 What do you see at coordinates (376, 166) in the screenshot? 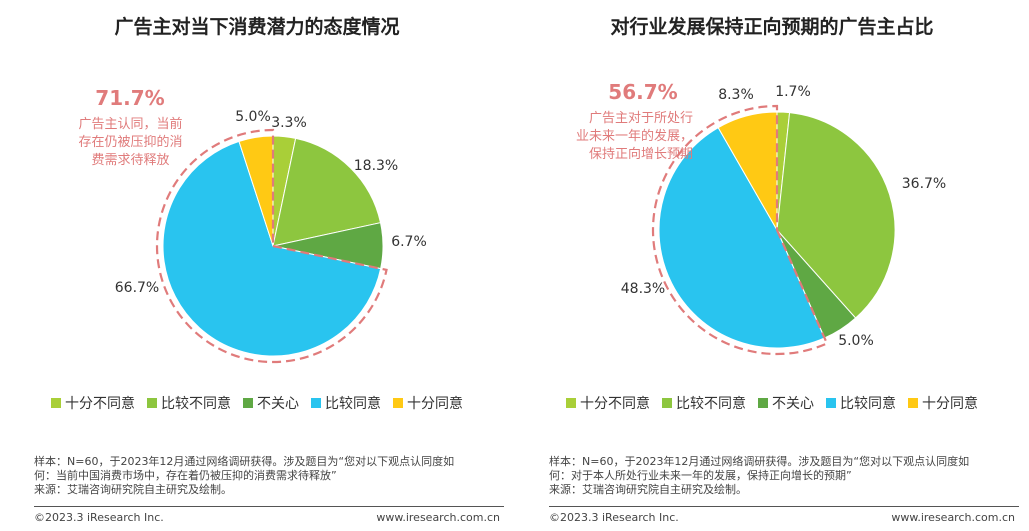
I see `slice-data-label: 18.3%` at bounding box center [376, 166].